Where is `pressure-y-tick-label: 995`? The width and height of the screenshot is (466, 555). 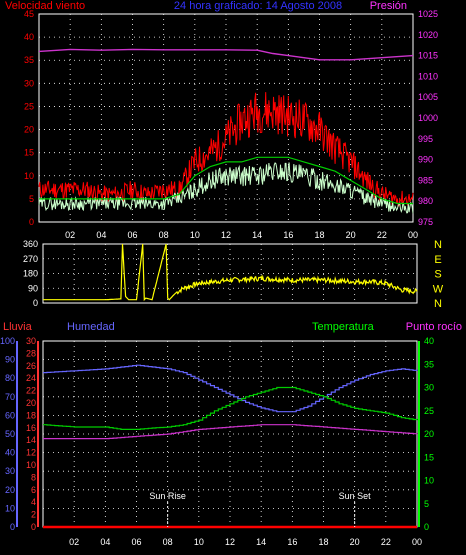
pressure-y-tick-label: 995 is located at coordinates (425, 139).